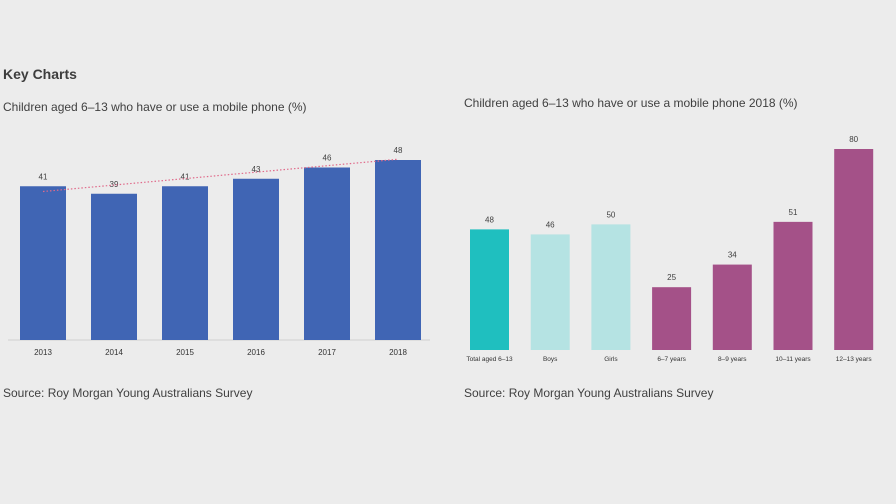 The height and width of the screenshot is (504, 896). I want to click on chart1-bar-value: 43, so click(256, 169).